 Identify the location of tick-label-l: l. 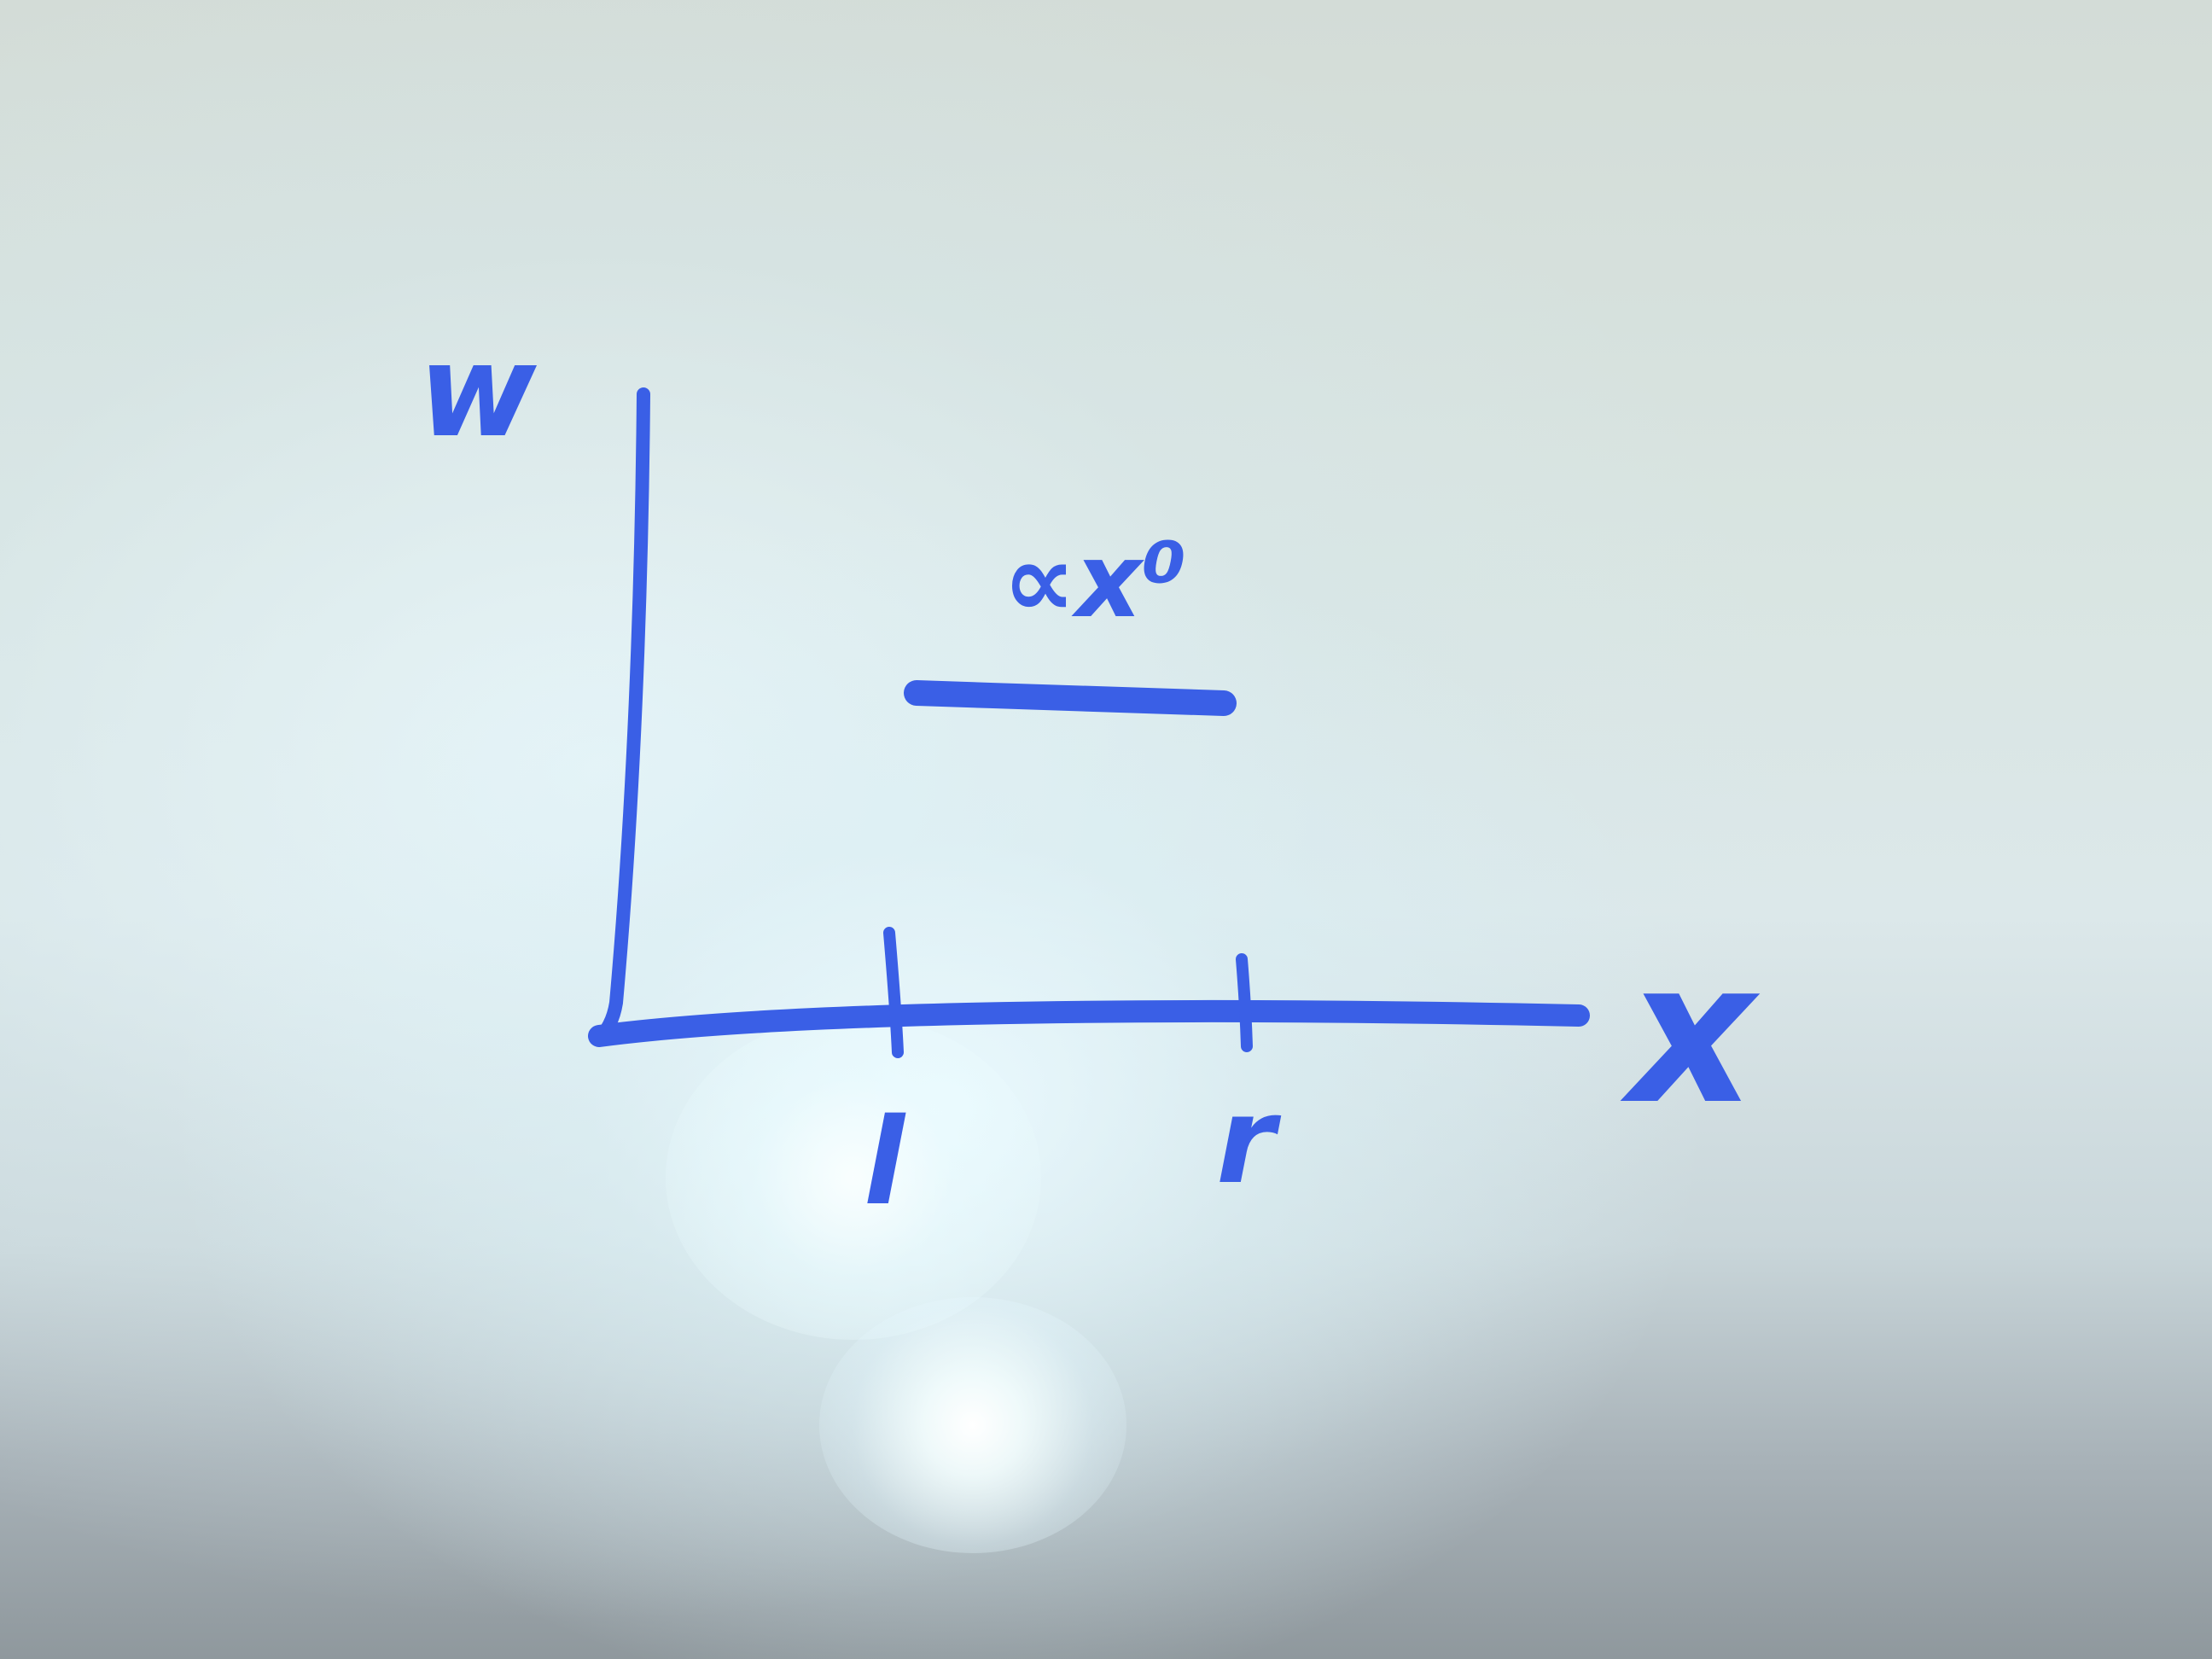
(885, 1162).